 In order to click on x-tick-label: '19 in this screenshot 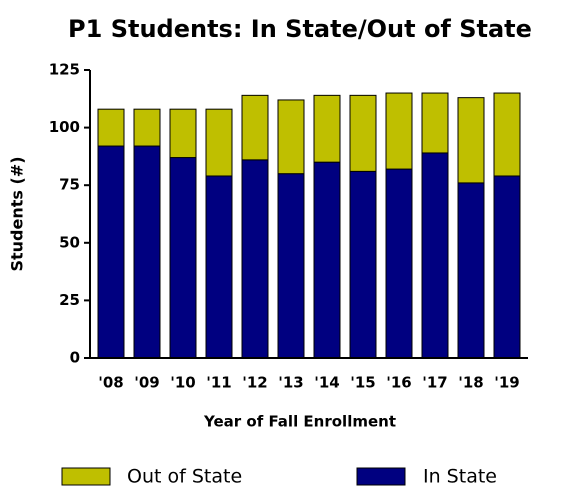, I will do `click(506, 383)`.